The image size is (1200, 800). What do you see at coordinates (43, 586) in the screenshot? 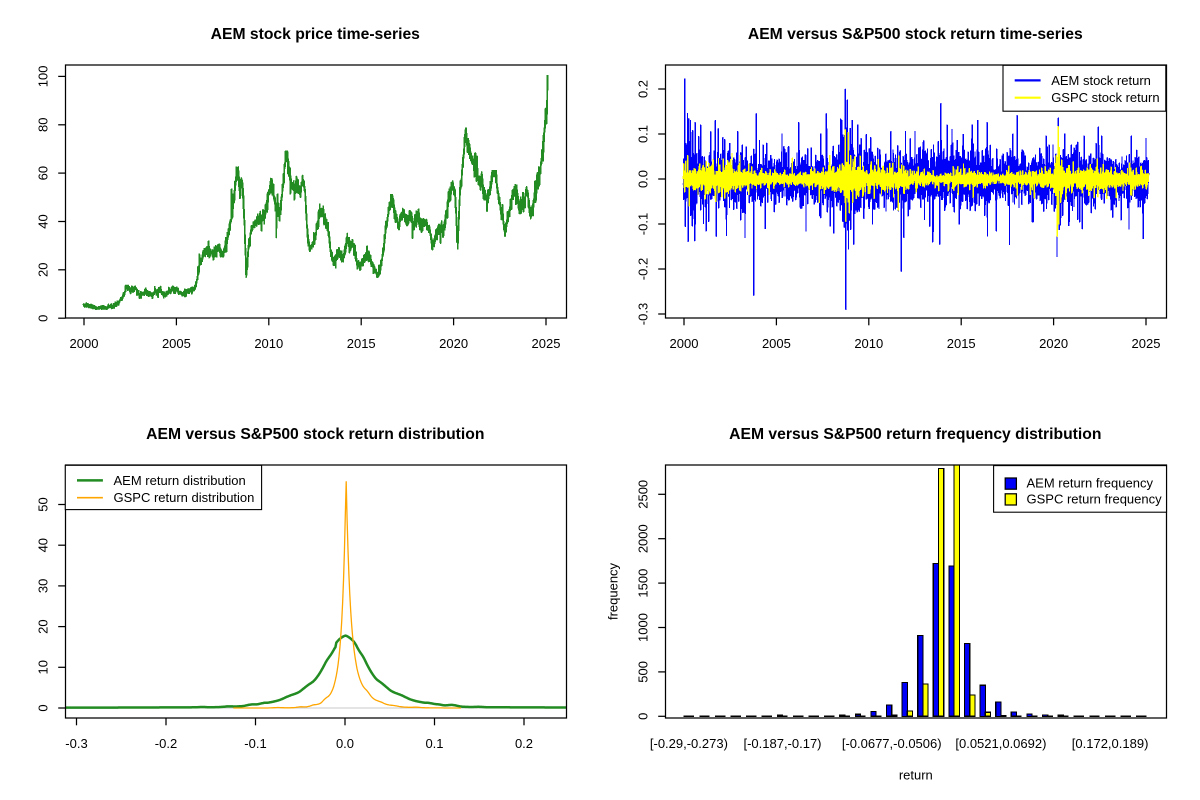
I see `svg-text: 30` at bounding box center [43, 586].